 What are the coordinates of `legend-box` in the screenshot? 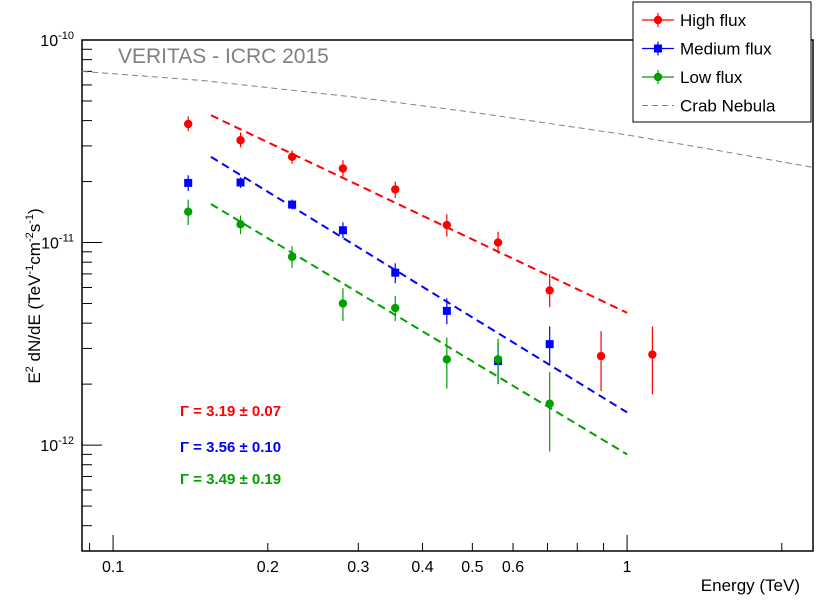 It's located at (722, 62).